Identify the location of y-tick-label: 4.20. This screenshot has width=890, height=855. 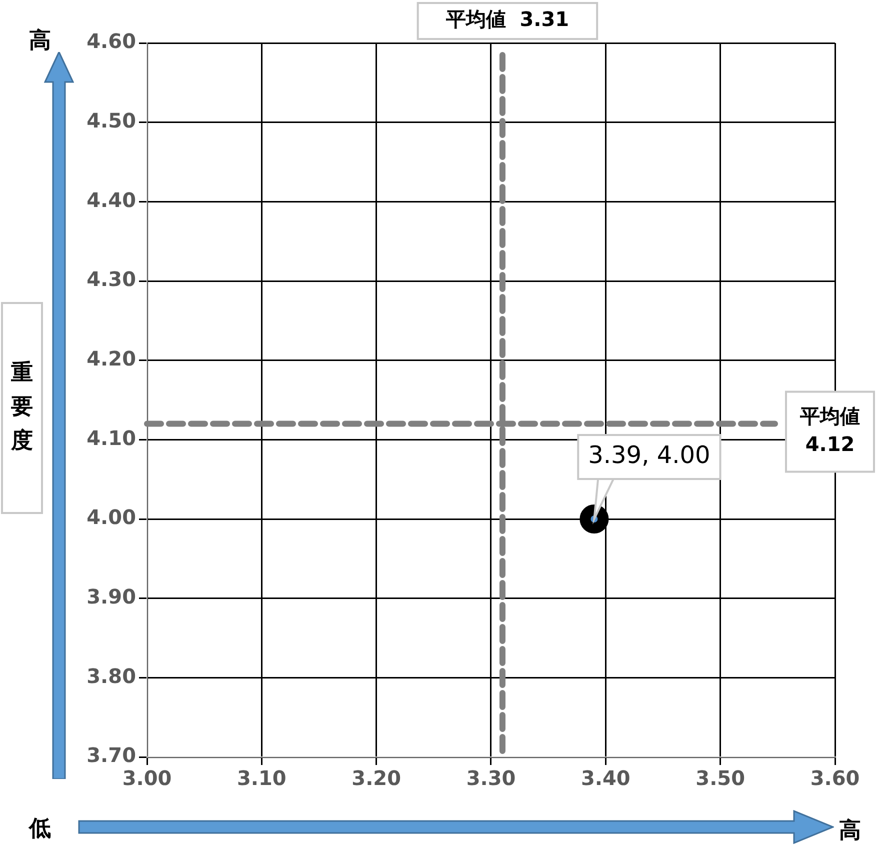
(111, 358).